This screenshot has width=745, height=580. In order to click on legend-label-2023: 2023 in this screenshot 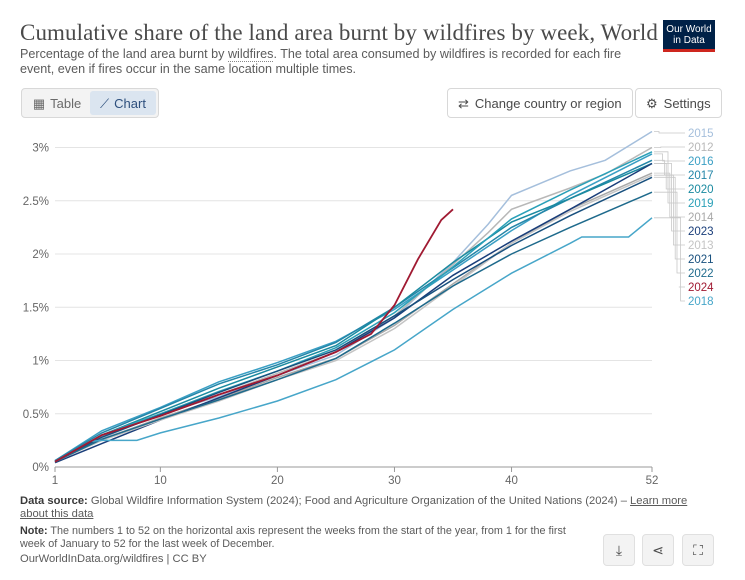, I will do `click(701, 232)`.